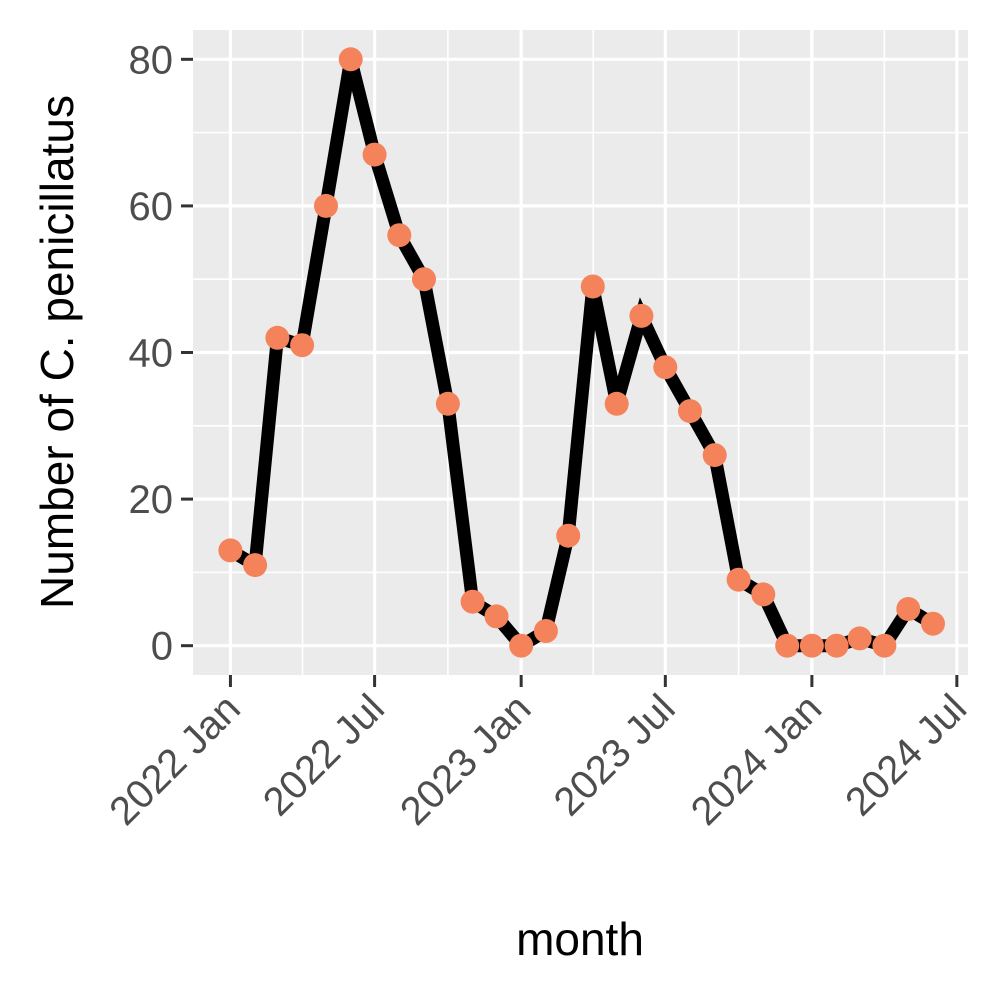  I want to click on x-tick-label: 2023 Jan, so click(465, 759).